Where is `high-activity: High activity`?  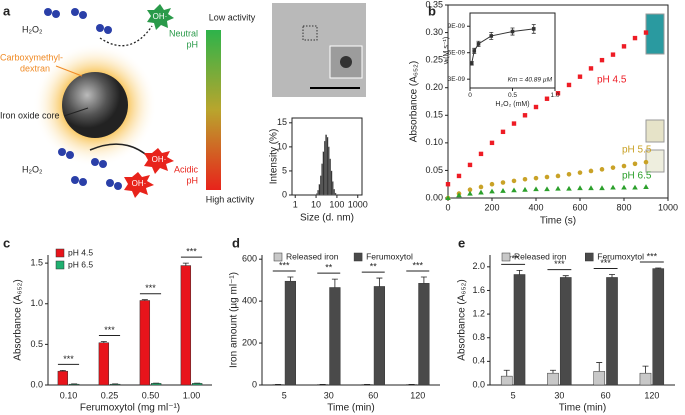
high-activity: High activity is located at coordinates (230, 199).